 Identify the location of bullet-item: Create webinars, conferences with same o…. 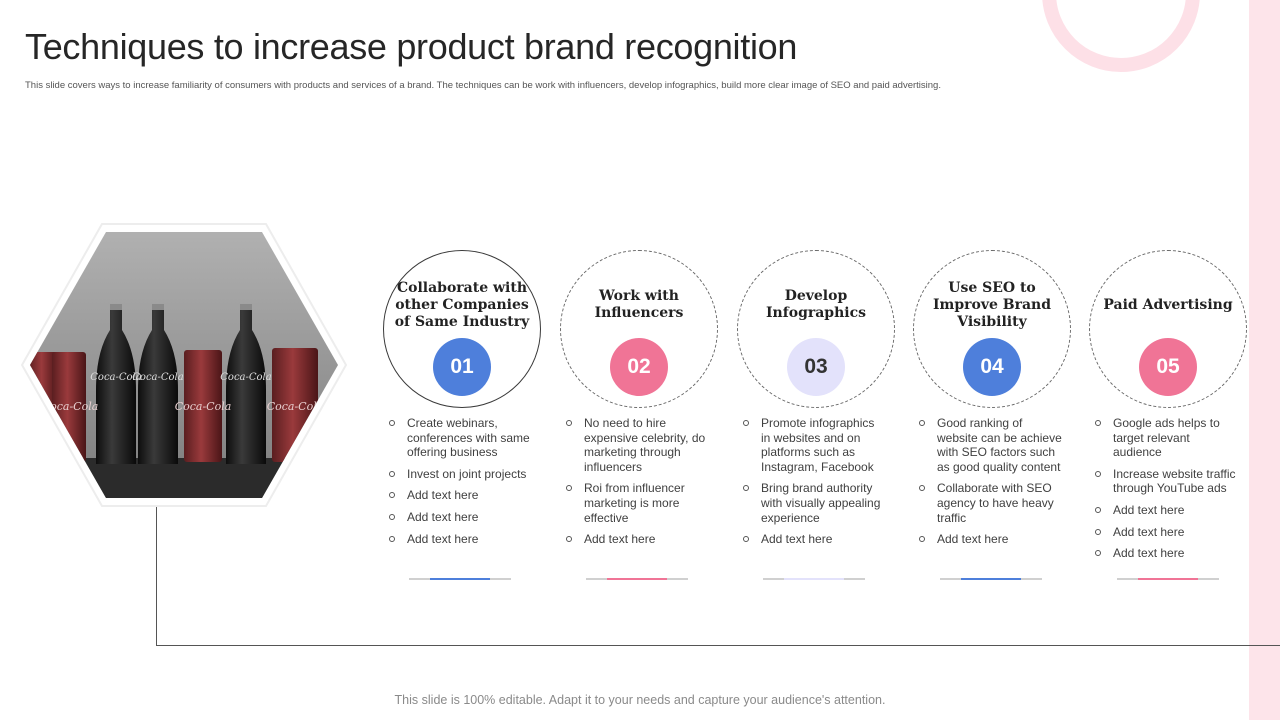
(460, 438).